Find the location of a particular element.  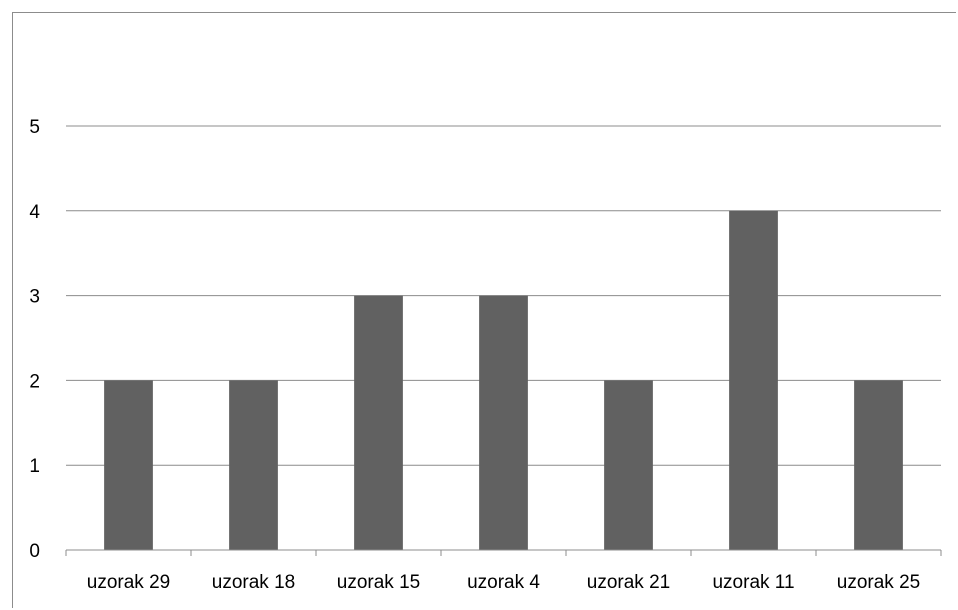

y-tick-label: 1 is located at coordinates (34, 466).